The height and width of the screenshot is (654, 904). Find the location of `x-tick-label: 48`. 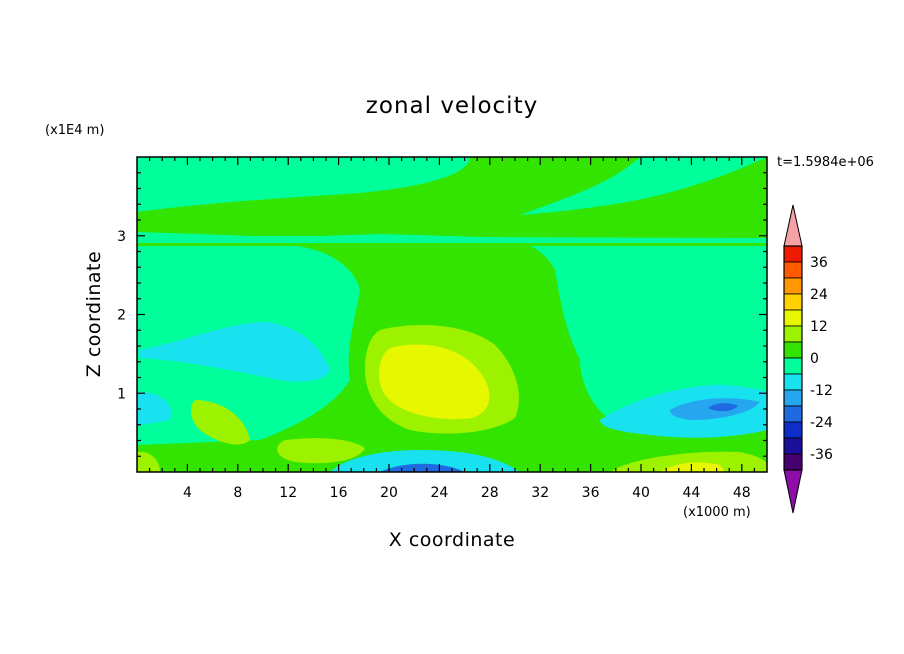

x-tick-label: 48 is located at coordinates (742, 493).